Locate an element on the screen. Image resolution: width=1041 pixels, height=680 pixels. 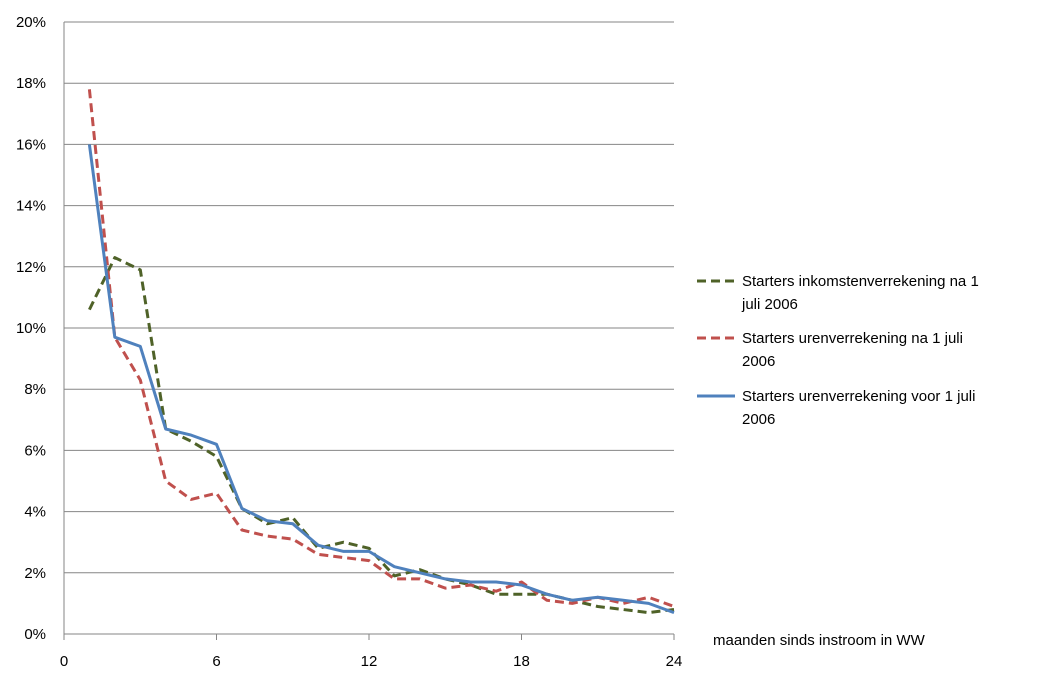
y-tick-label: 0% is located at coordinates (35, 634).